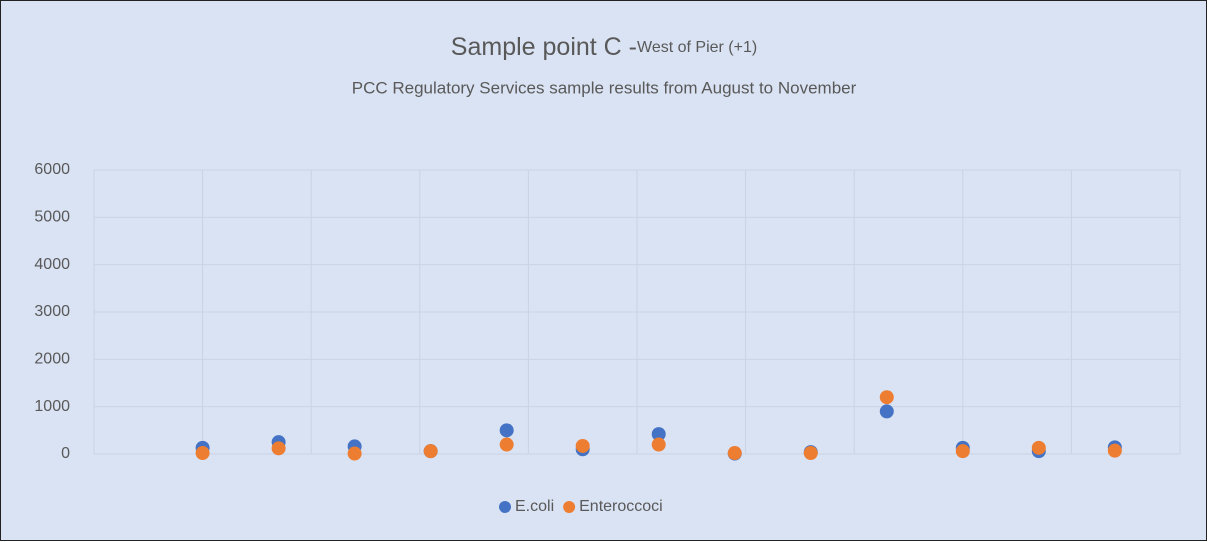 This screenshot has height=542, width=1208. I want to click on y-tick-label: 1000, so click(52, 406).